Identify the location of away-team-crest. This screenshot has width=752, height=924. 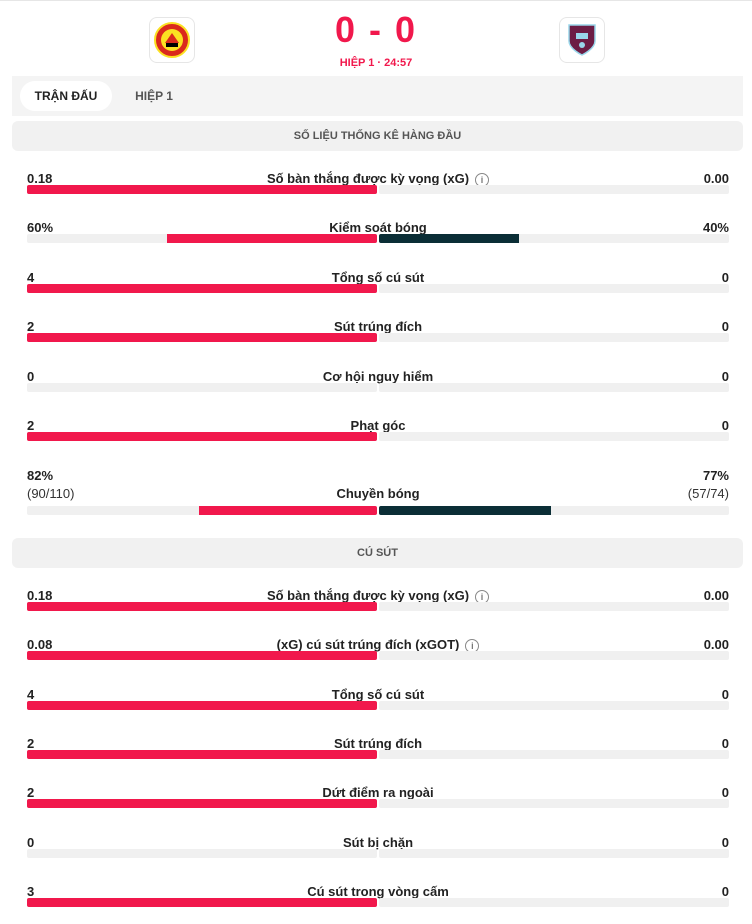
(582, 40).